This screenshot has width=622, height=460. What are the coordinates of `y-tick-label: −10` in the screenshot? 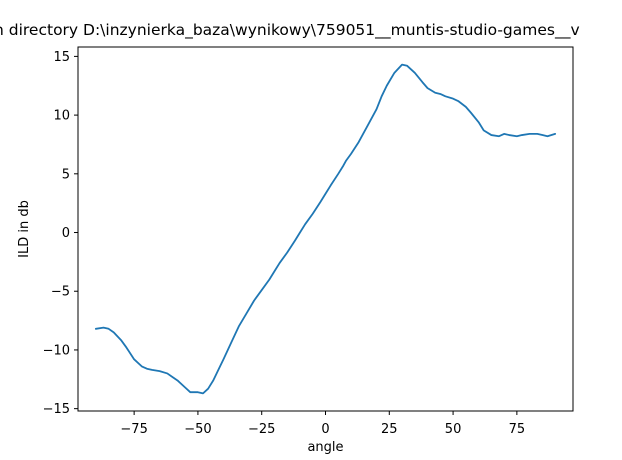 It's located at (56, 350).